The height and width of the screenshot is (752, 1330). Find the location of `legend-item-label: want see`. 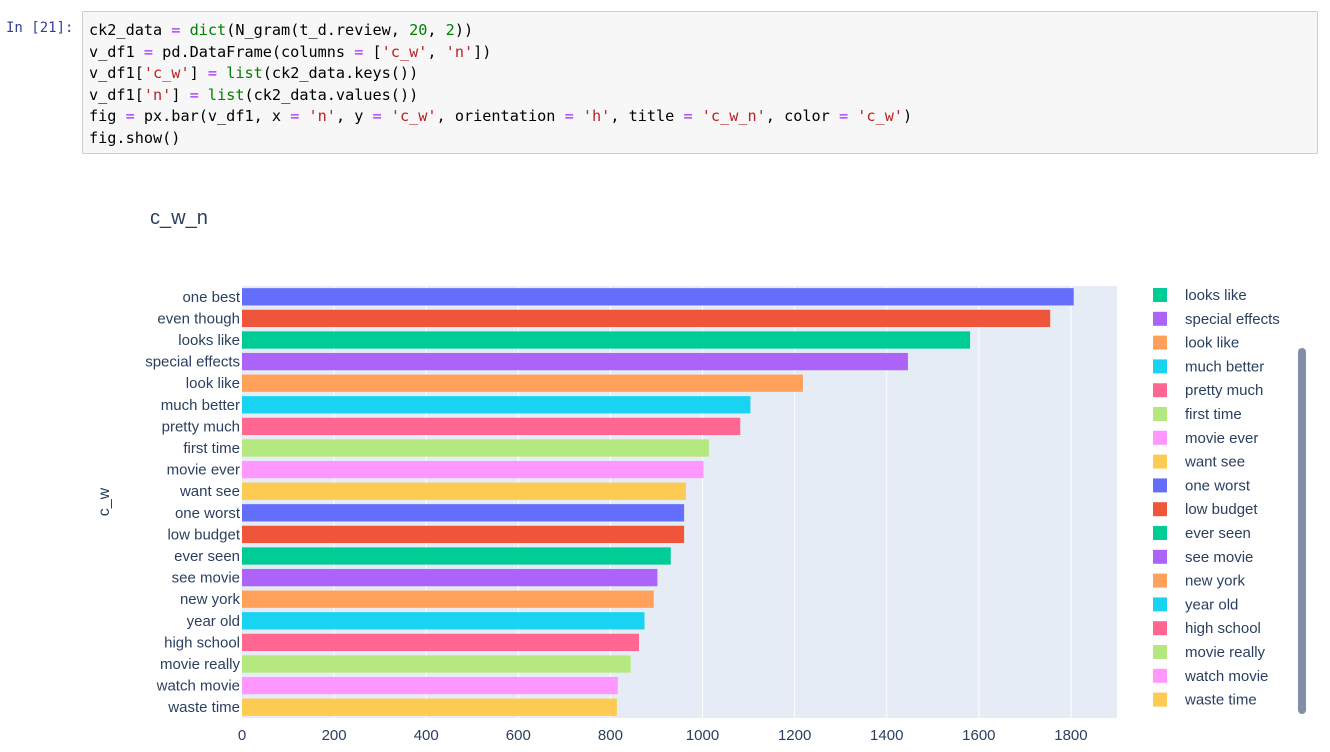

legend-item-label: want see is located at coordinates (1214, 462).